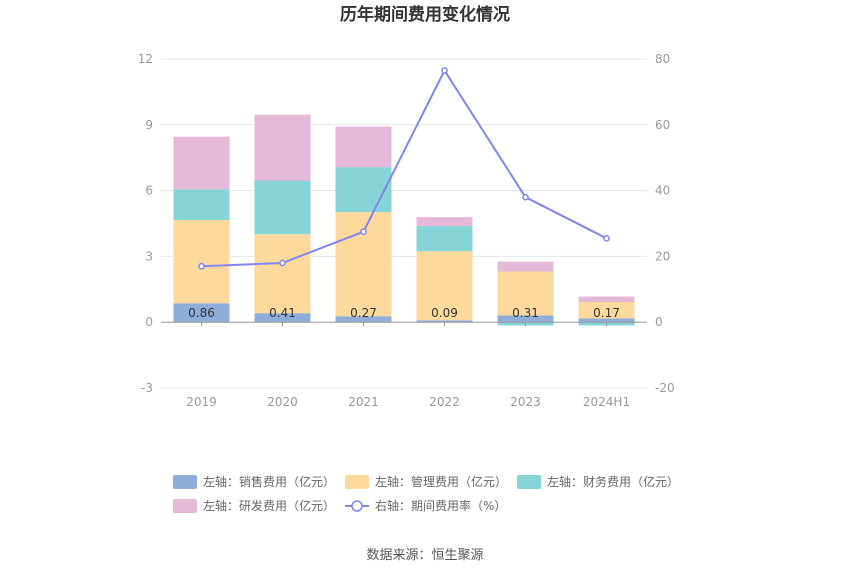 The width and height of the screenshot is (850, 575). Describe the element at coordinates (149, 191) in the screenshot. I see `left-axis-tick-label: 6` at that location.